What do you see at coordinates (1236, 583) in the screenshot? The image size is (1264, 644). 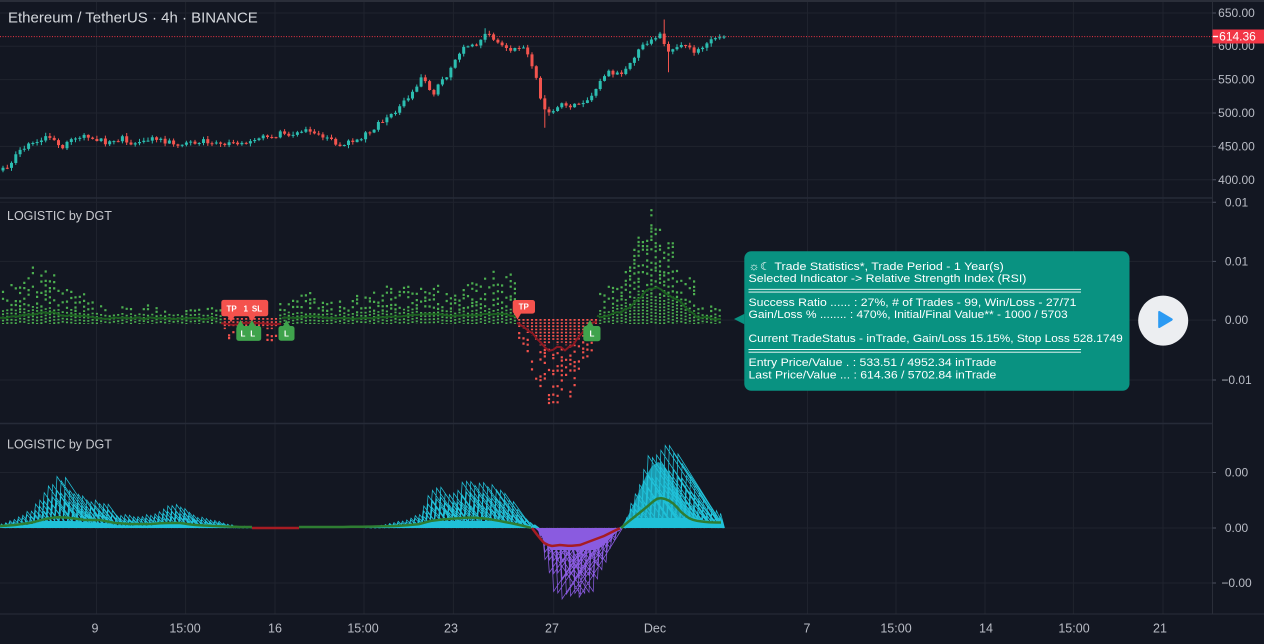 I see `svg-text: −0.00` at bounding box center [1236, 583].